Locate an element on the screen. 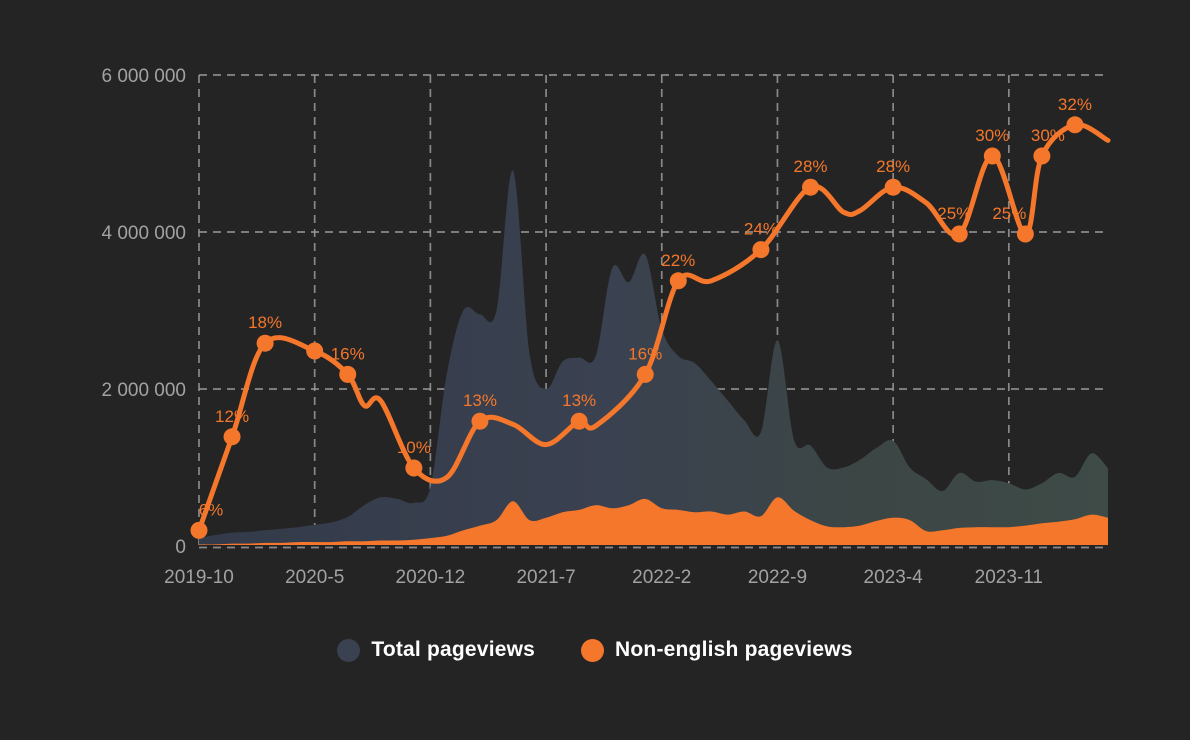 This screenshot has height=740, width=1190. non-english-pageviews-swatch is located at coordinates (593, 650).